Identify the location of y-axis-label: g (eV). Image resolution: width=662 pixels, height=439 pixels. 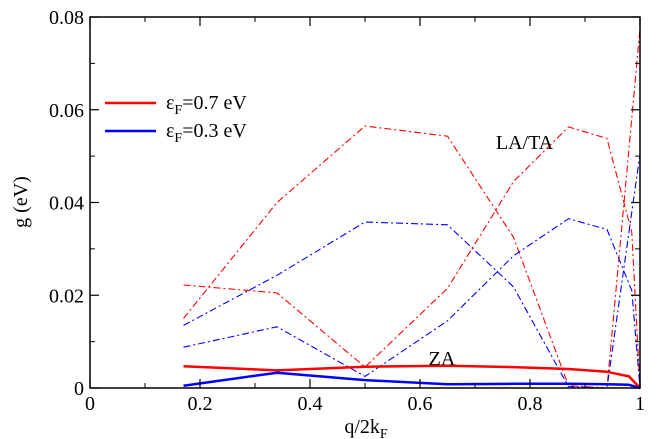
(21, 202).